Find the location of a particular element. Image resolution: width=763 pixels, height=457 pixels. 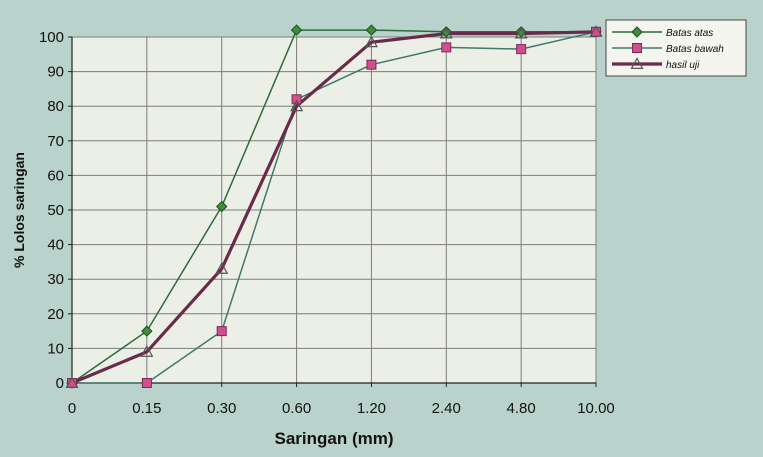

legend-label: hasil uji is located at coordinates (683, 65).